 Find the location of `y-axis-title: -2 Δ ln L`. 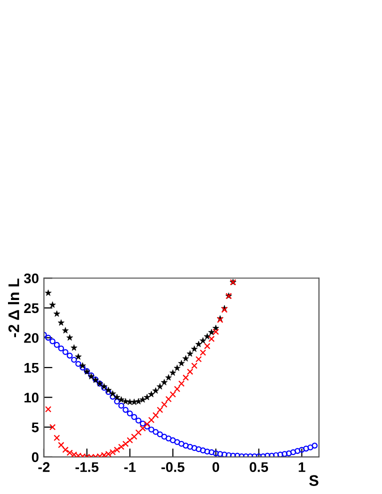

y-axis-title: -2 Δ ln L is located at coordinates (14, 308).